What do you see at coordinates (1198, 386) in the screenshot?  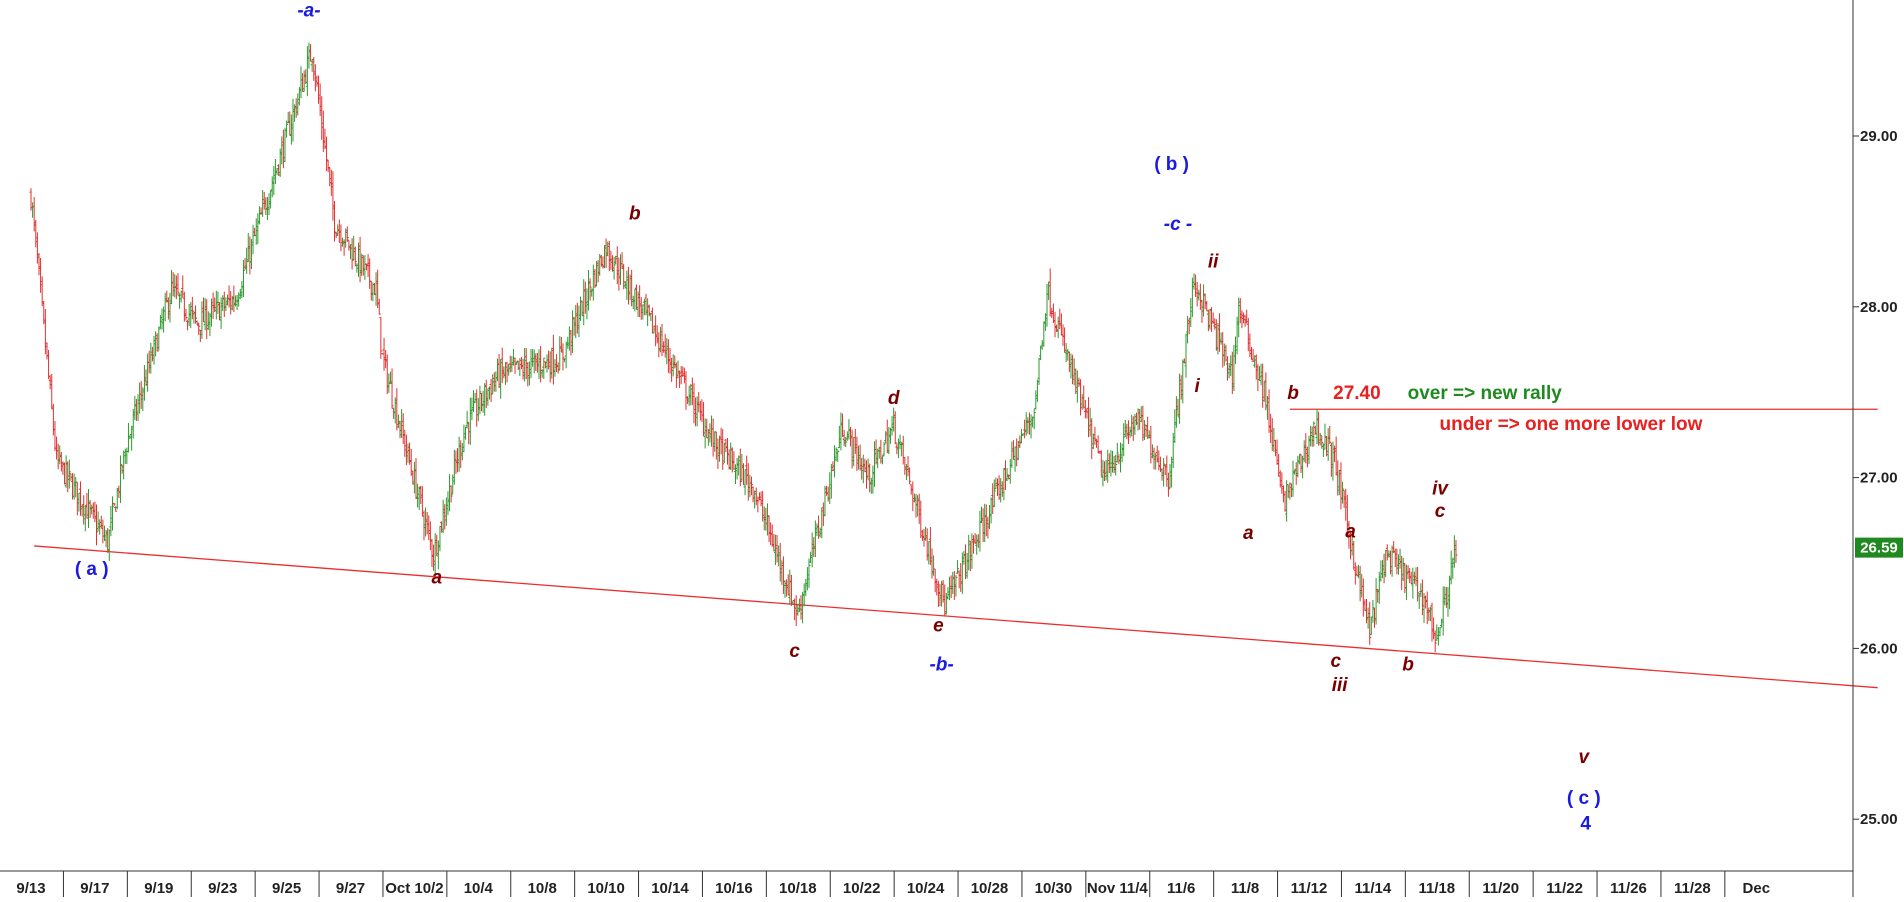 I see `wave-label: i` at bounding box center [1198, 386].